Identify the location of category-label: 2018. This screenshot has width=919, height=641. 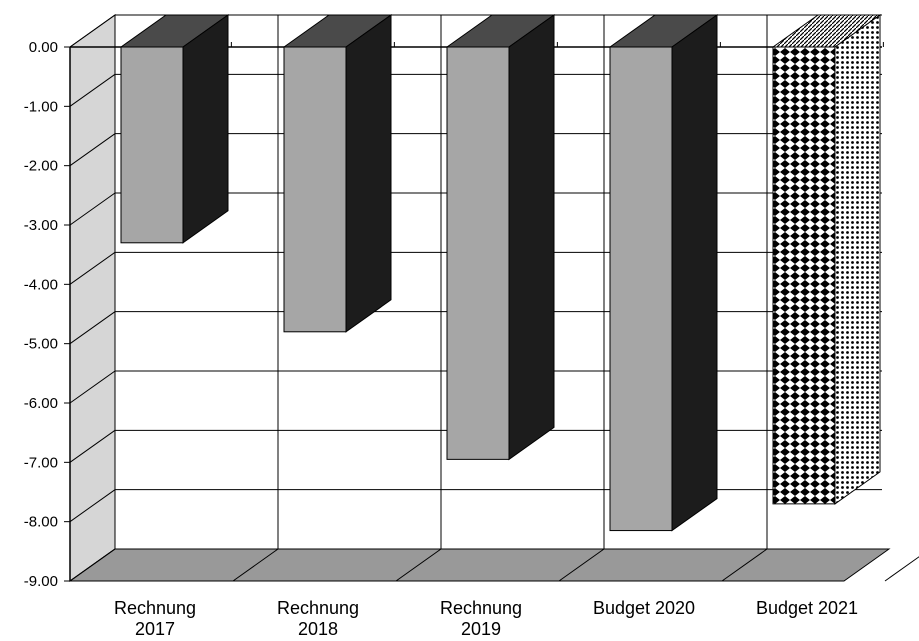
(318, 629).